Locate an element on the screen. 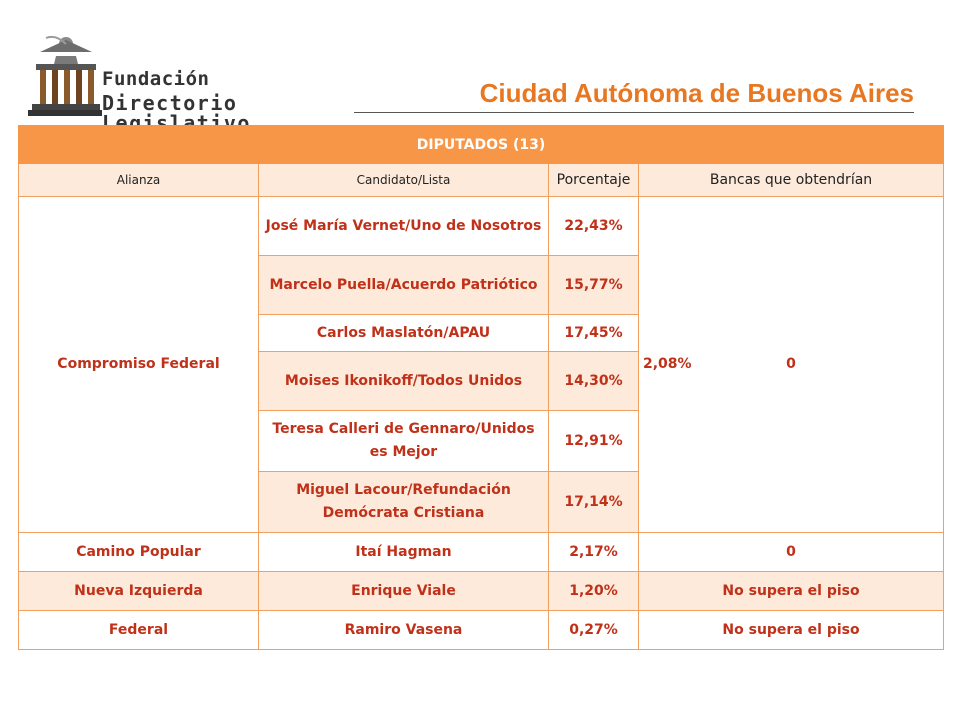 Image resolution: width=960 pixels, height=720 pixels. candidate-cell: Itaí Hagman is located at coordinates (403, 552).